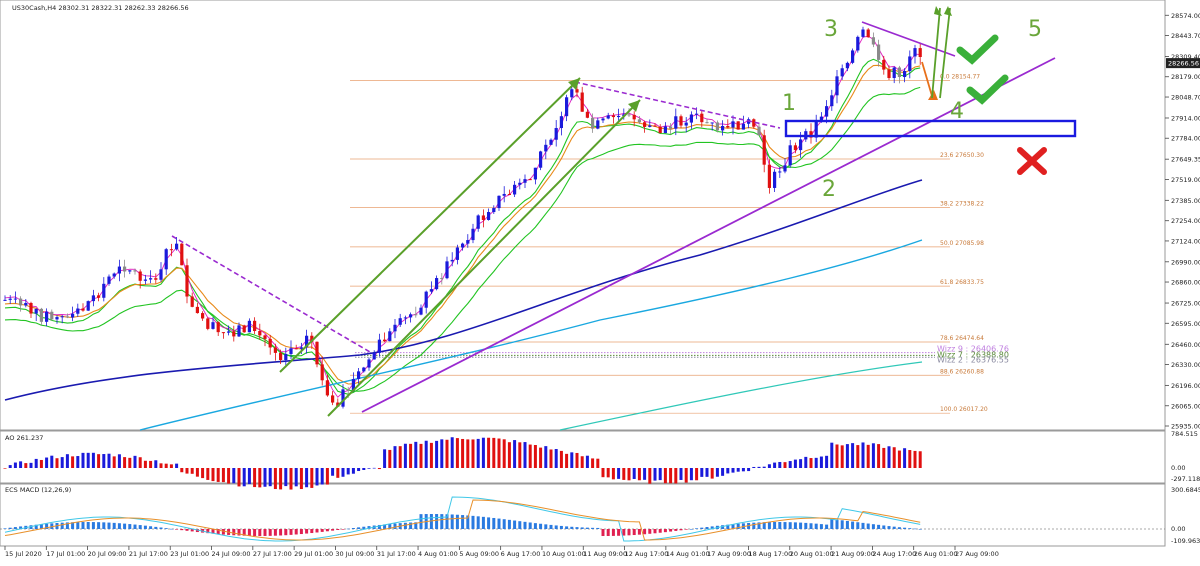 The image size is (1200, 566). What do you see at coordinates (148, 554) in the screenshot?
I see `time-tick-label-3: 21 Jul 17:00` at bounding box center [148, 554].